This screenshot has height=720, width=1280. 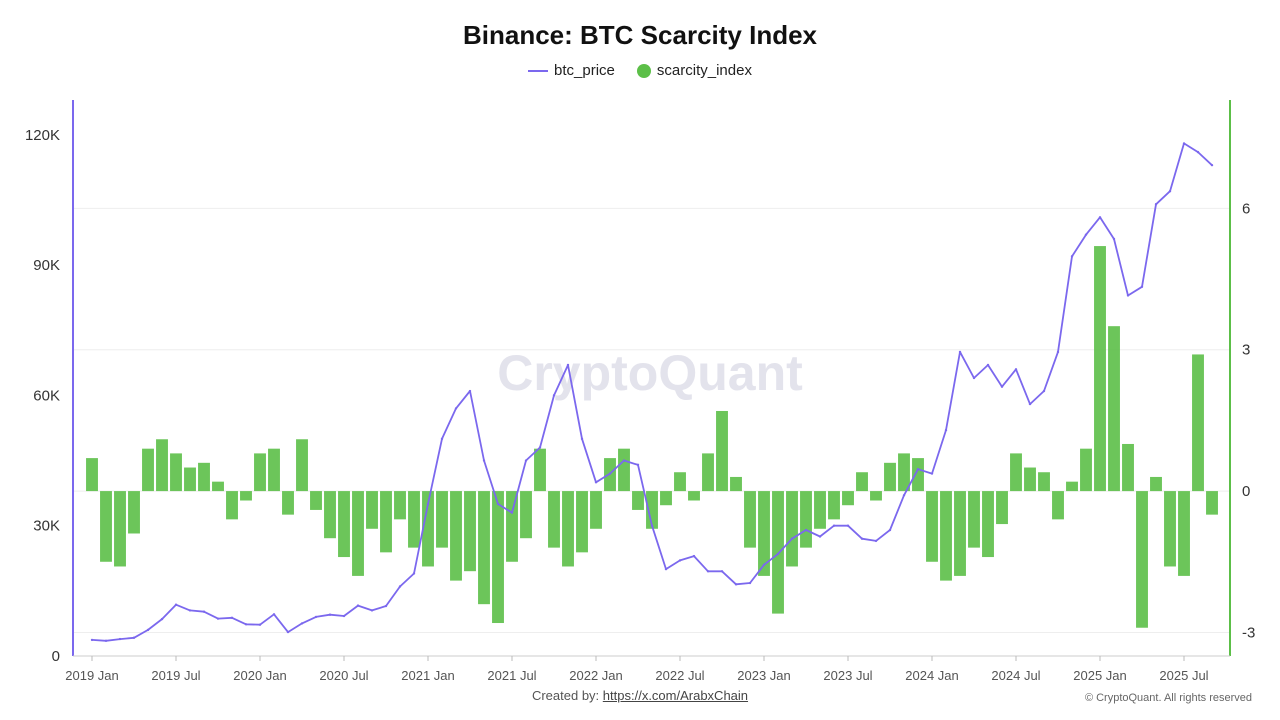 What do you see at coordinates (428, 675) in the screenshot?
I see `x-tick-label: 2021 Jan` at bounding box center [428, 675].